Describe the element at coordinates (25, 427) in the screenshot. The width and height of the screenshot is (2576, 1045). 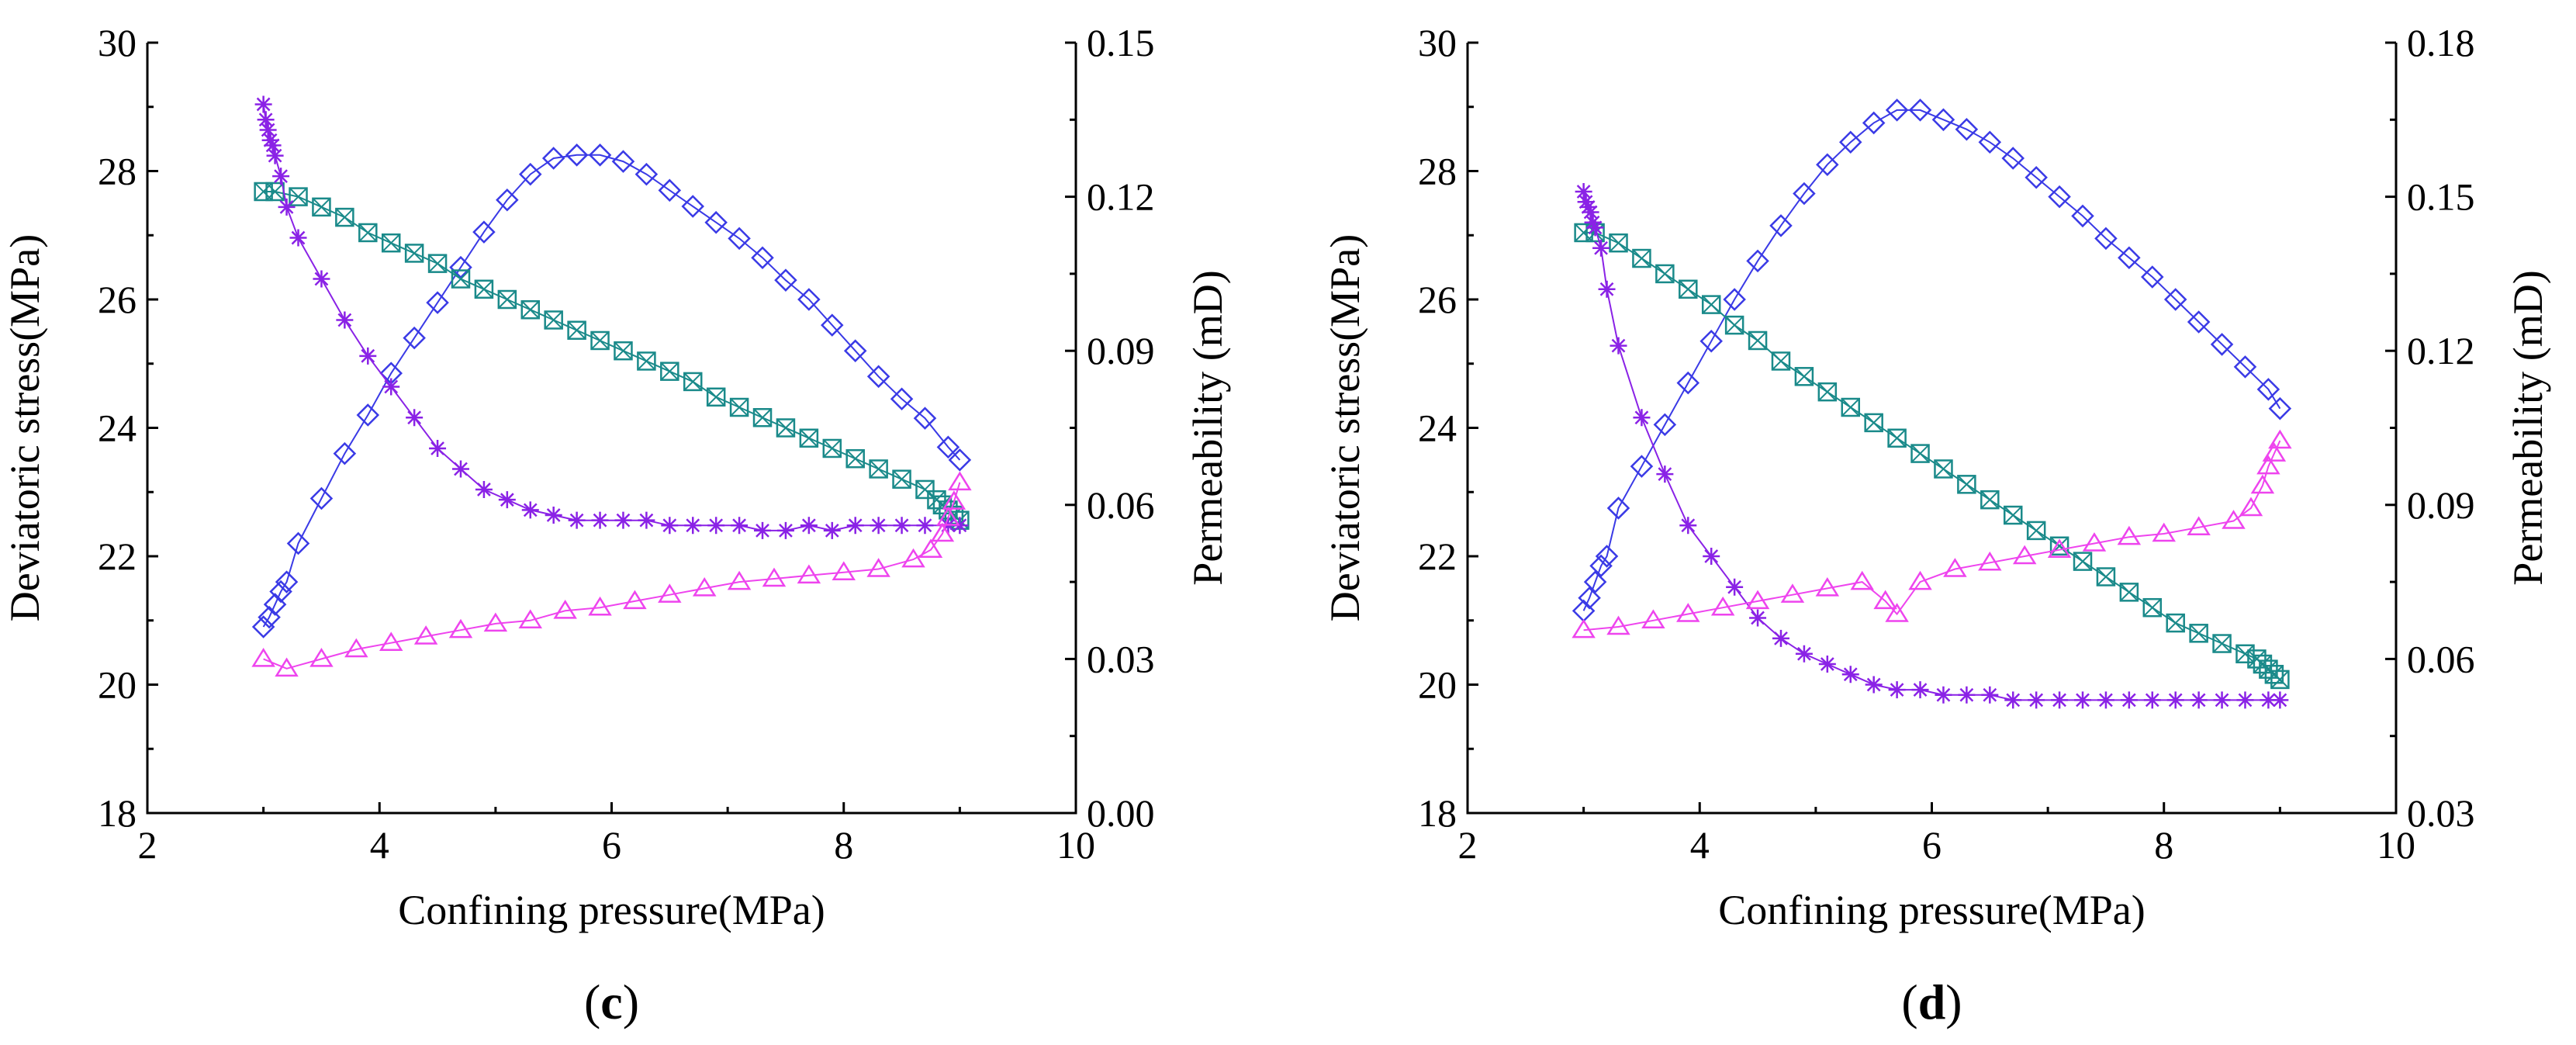
I see `y-axis-label: Deviatoric stress(MPa)` at that location.